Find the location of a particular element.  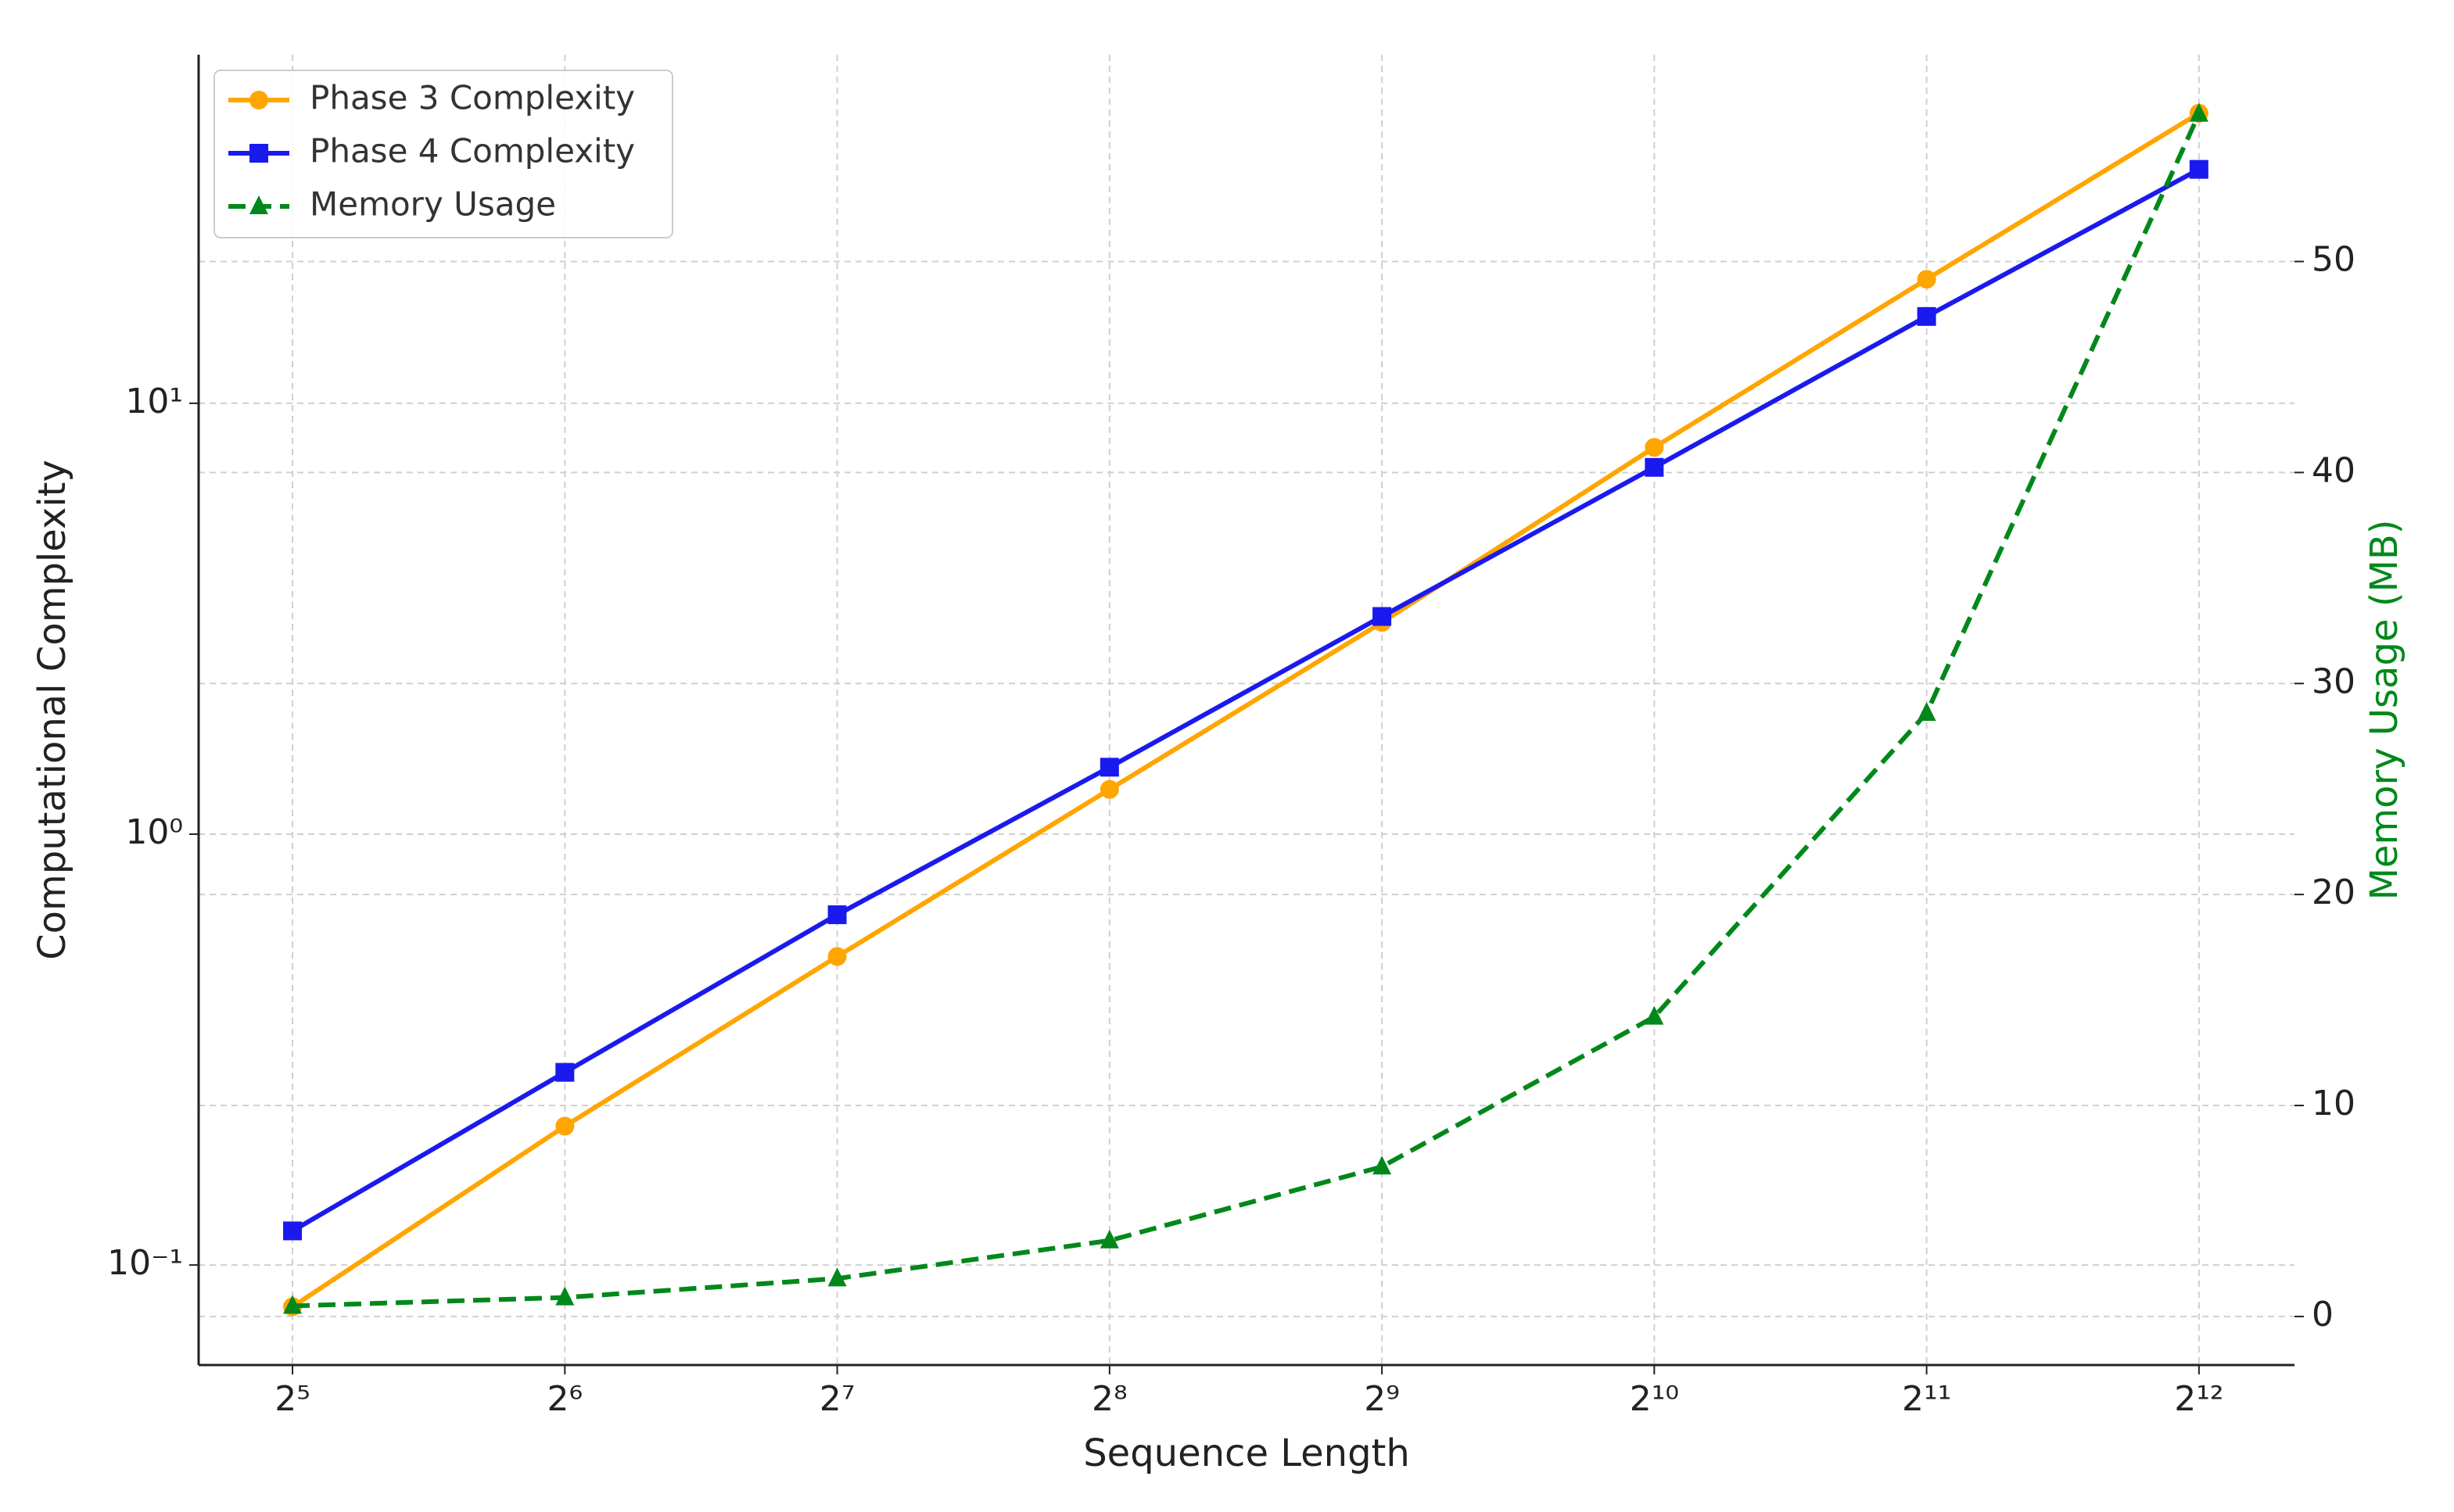

x-tick-label: 2¹⁰ is located at coordinates (1655, 1399).